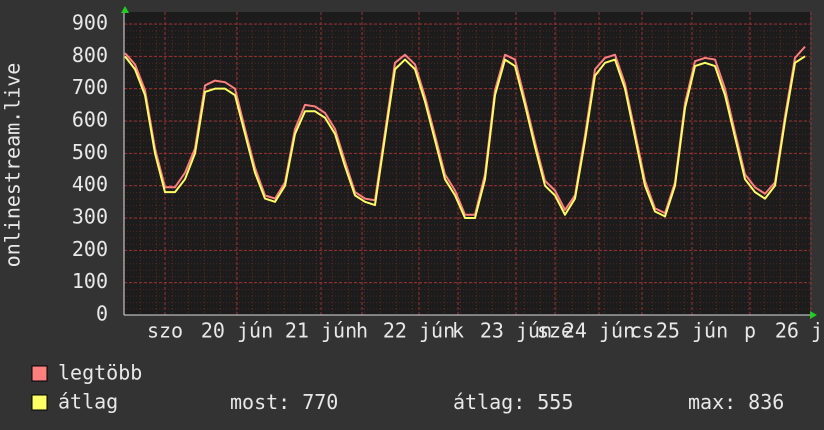 This screenshot has width=824, height=430. I want to click on stat: max: 836, so click(736, 402).